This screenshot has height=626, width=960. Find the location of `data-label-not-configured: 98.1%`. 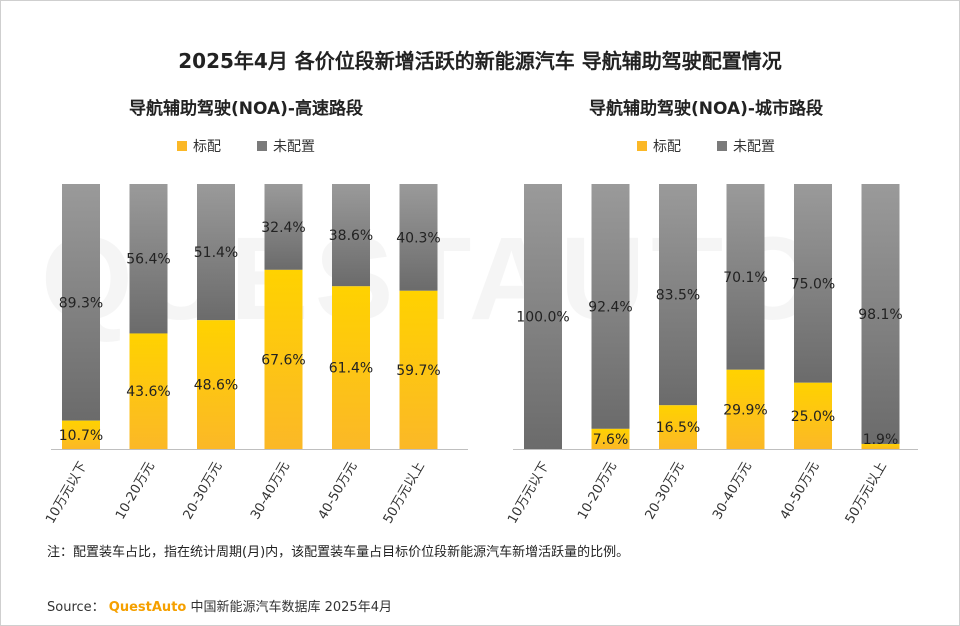

data-label-not-configured: 98.1% is located at coordinates (880, 315).